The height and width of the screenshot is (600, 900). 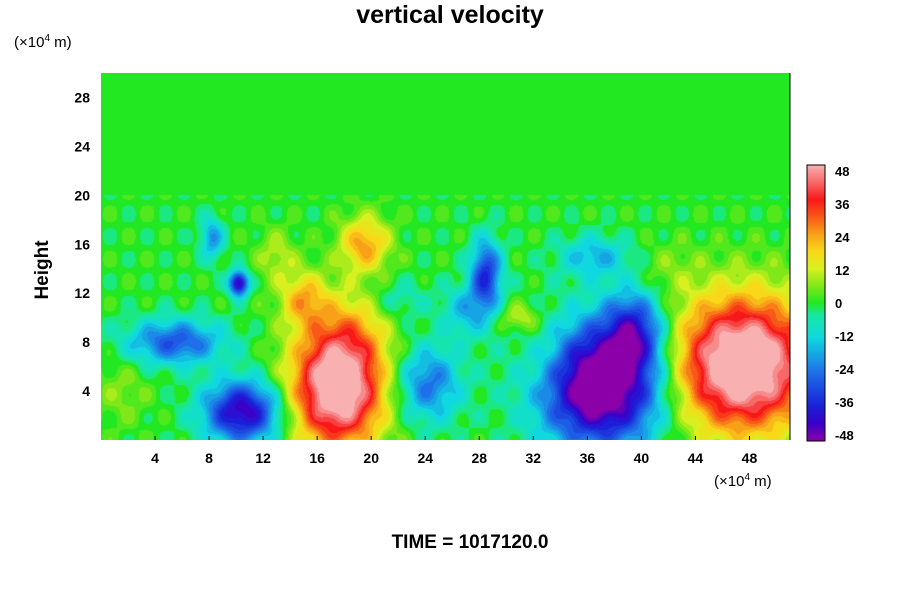 I want to click on x-tick-label: 12, so click(x=263, y=458).